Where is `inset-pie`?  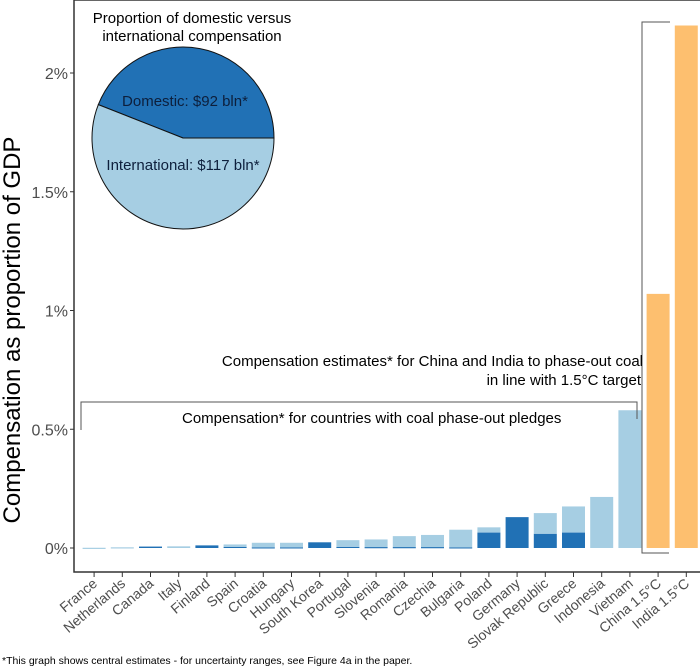
inset-pie is located at coordinates (183, 138).